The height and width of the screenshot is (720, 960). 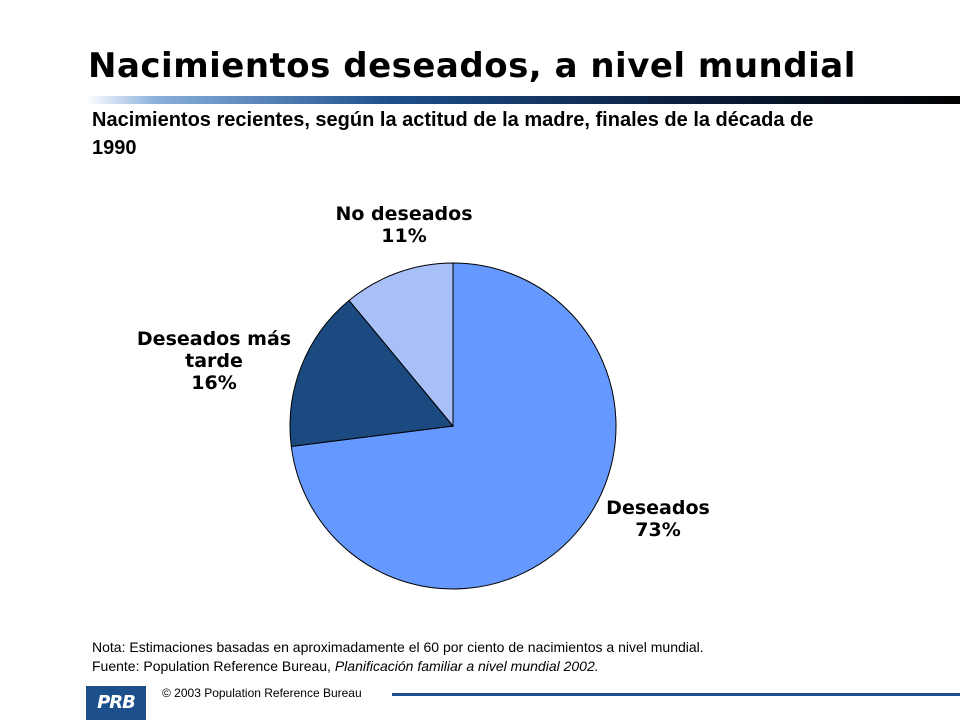 I want to click on page-title: Nacimientos deseados, a nivel mundial, so click(x=472, y=66).